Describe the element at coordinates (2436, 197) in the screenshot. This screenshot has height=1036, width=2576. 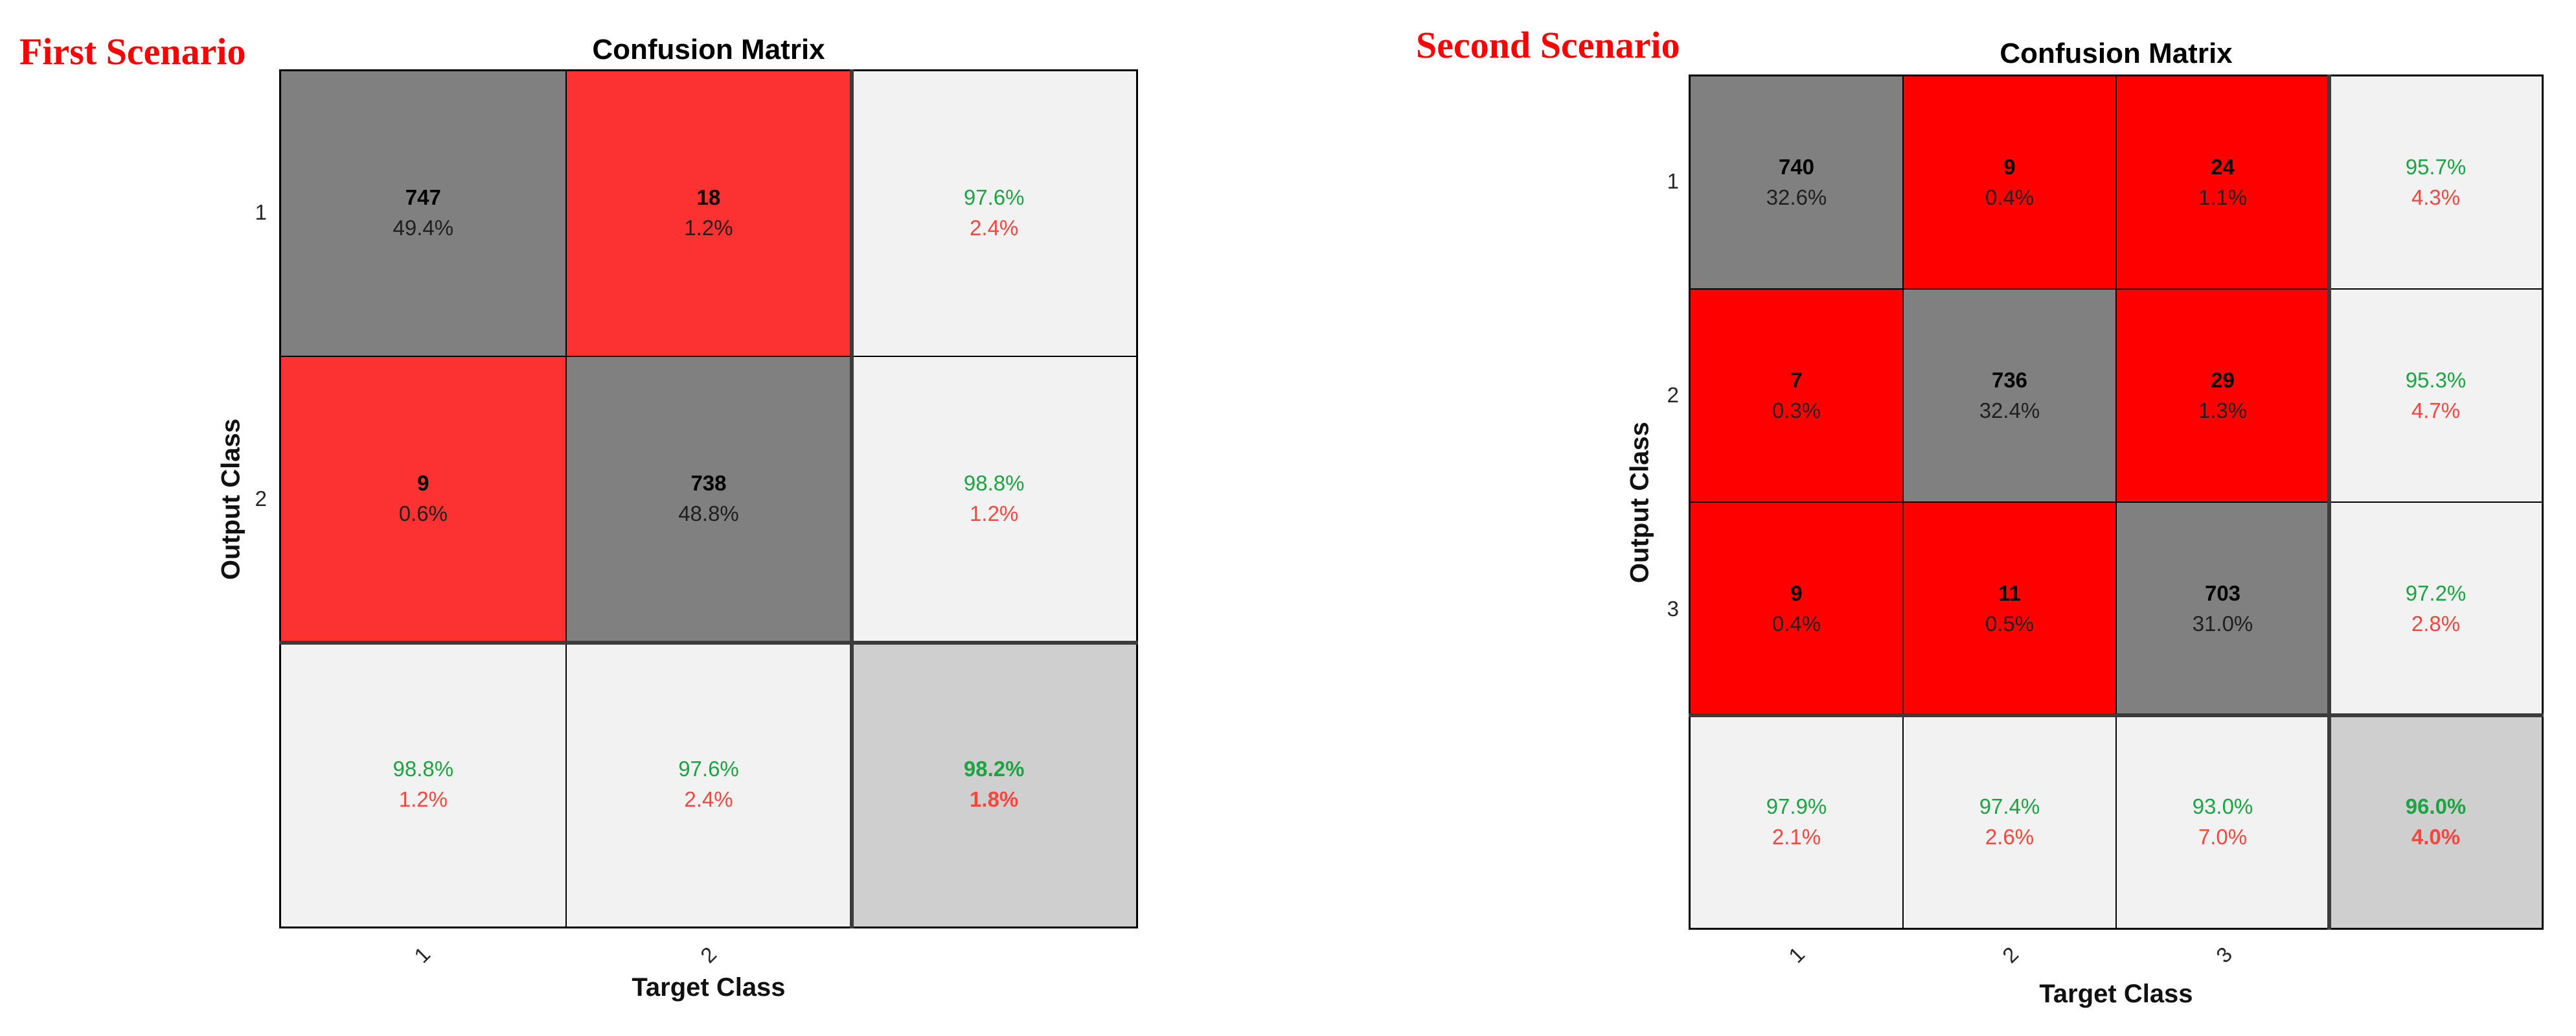
I see `precision-error-percent: 4.3%` at that location.